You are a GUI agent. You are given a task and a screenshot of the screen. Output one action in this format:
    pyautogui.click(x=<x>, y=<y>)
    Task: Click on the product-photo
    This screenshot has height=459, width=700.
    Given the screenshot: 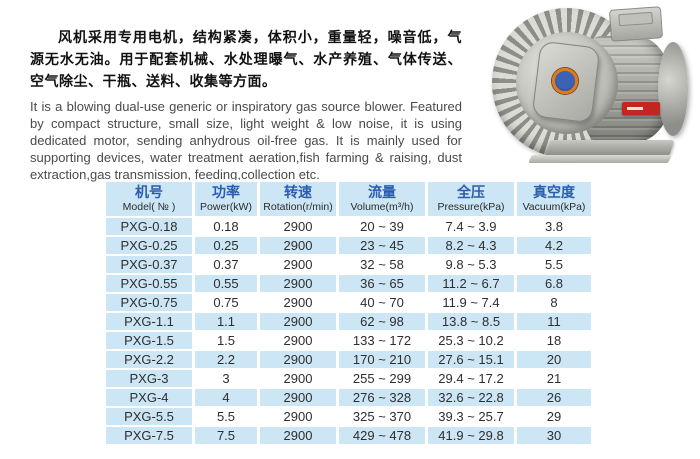 What is the action you would take?
    pyautogui.click(x=592, y=84)
    